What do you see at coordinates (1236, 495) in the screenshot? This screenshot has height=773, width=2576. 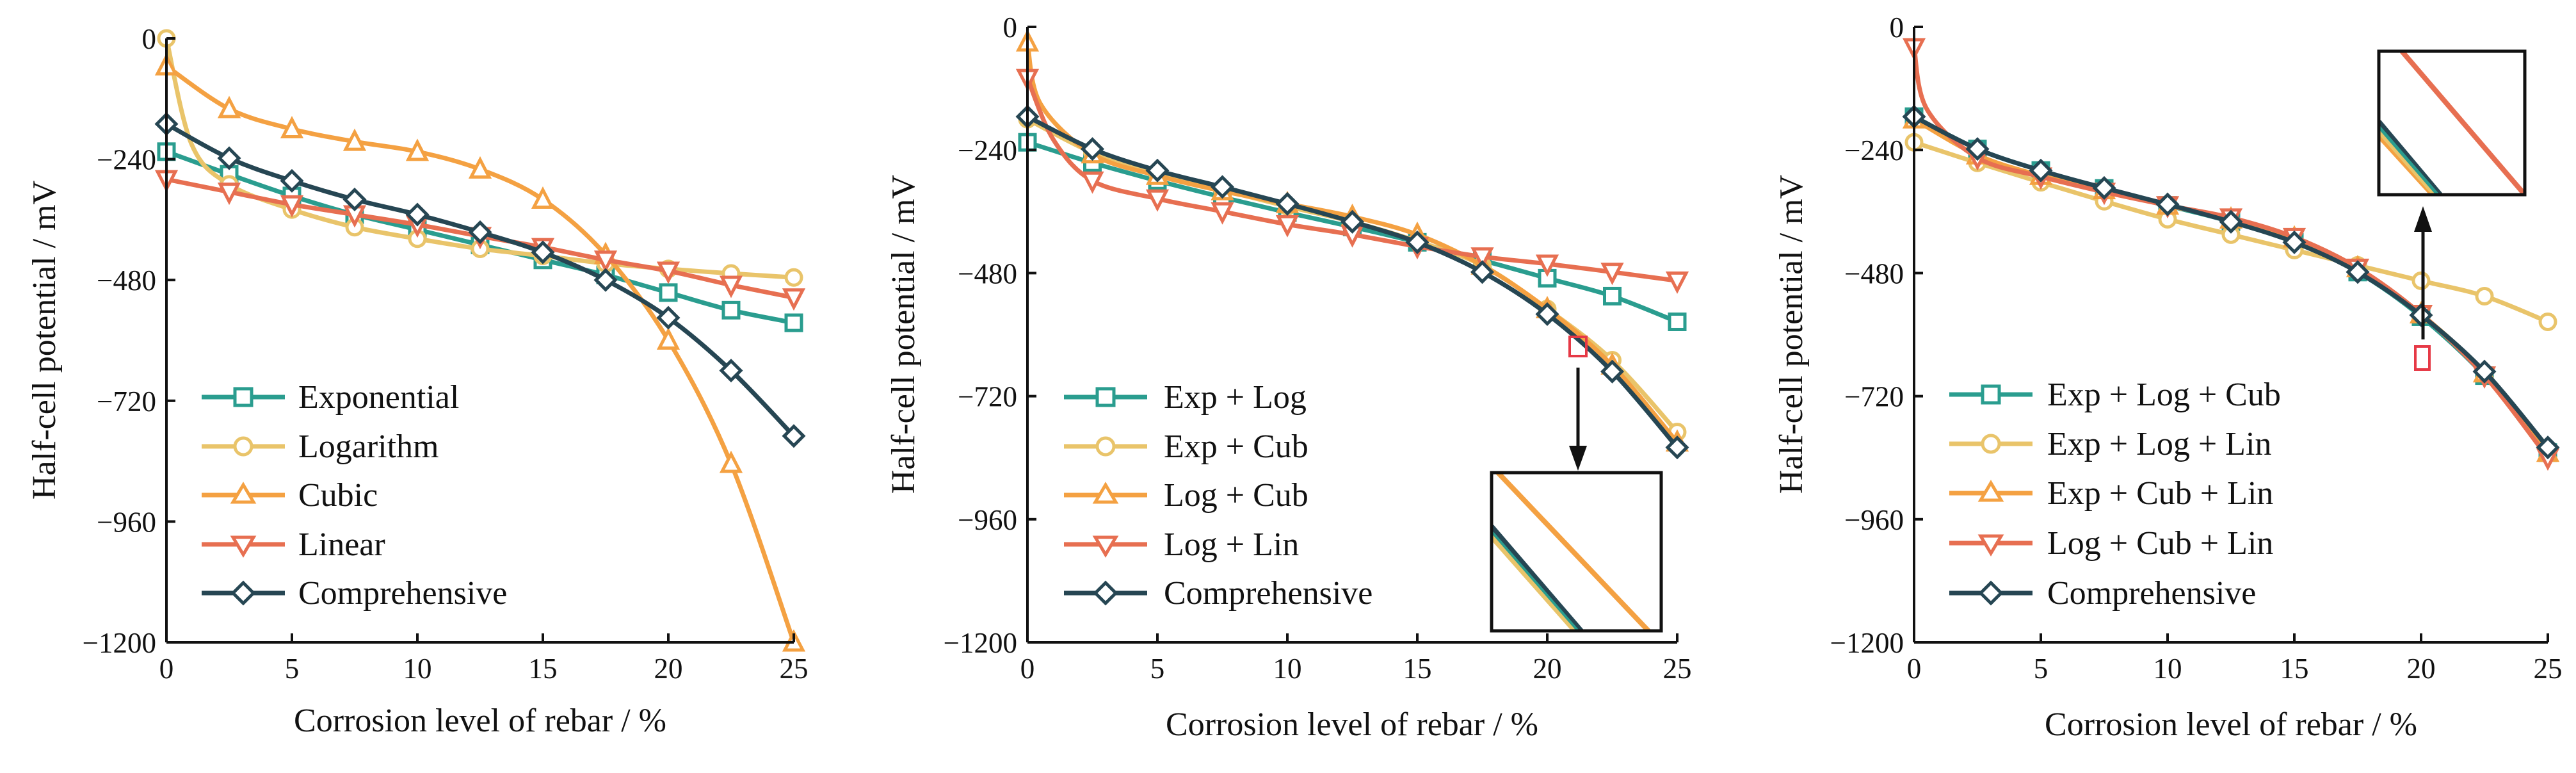 I see `legend-label-2: Log + Cub` at bounding box center [1236, 495].